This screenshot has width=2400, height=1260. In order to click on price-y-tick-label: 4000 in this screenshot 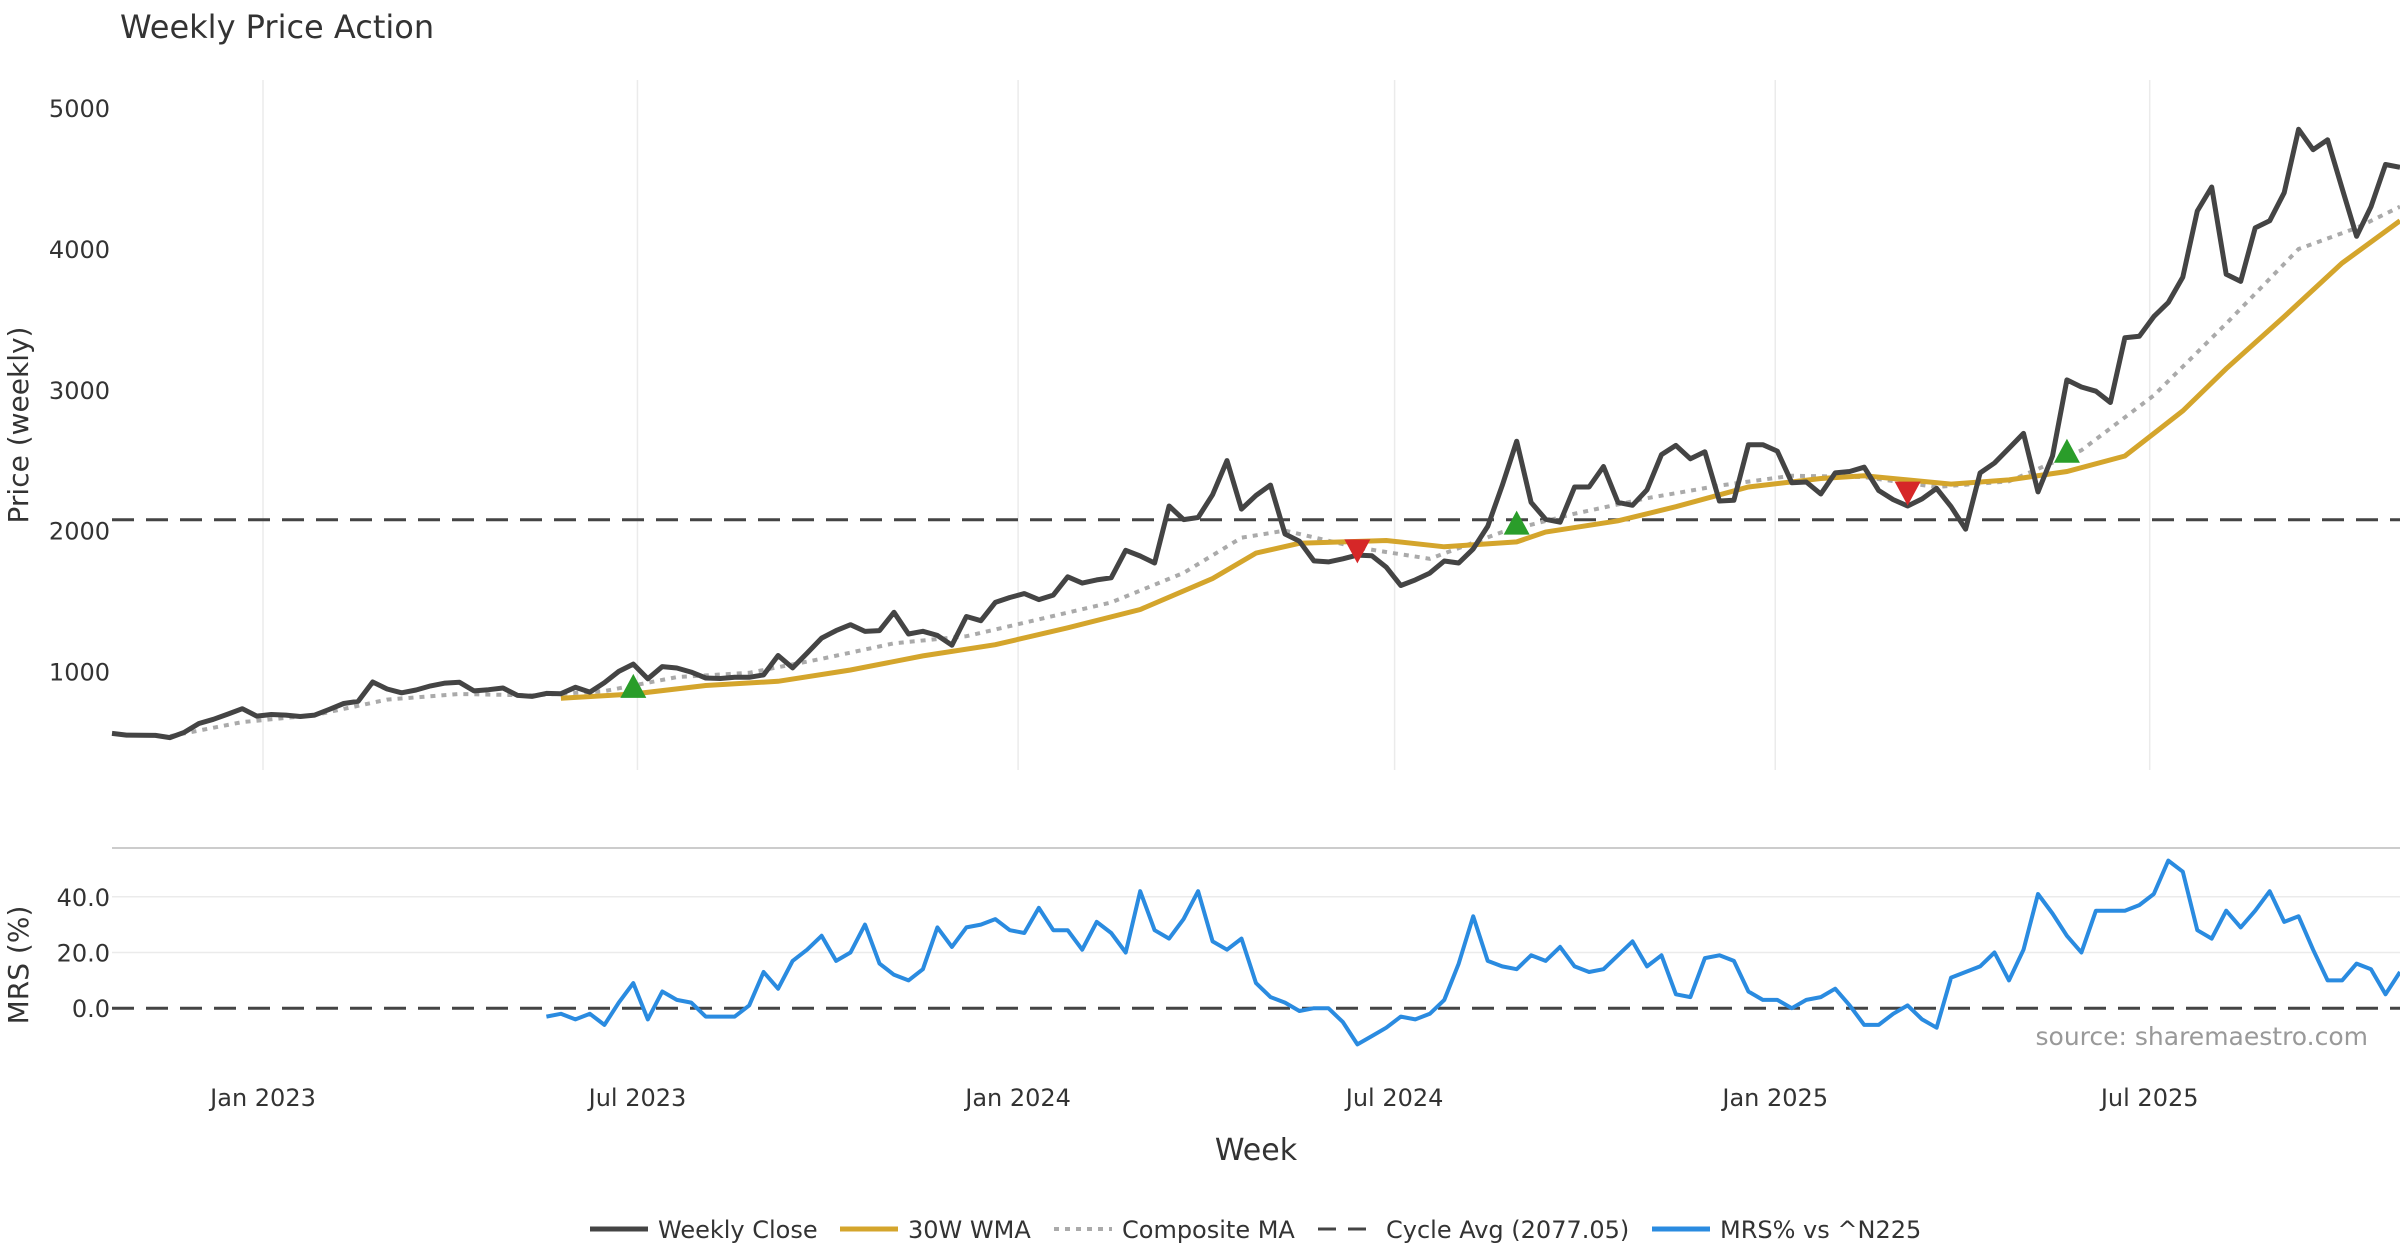, I will do `click(79, 250)`.